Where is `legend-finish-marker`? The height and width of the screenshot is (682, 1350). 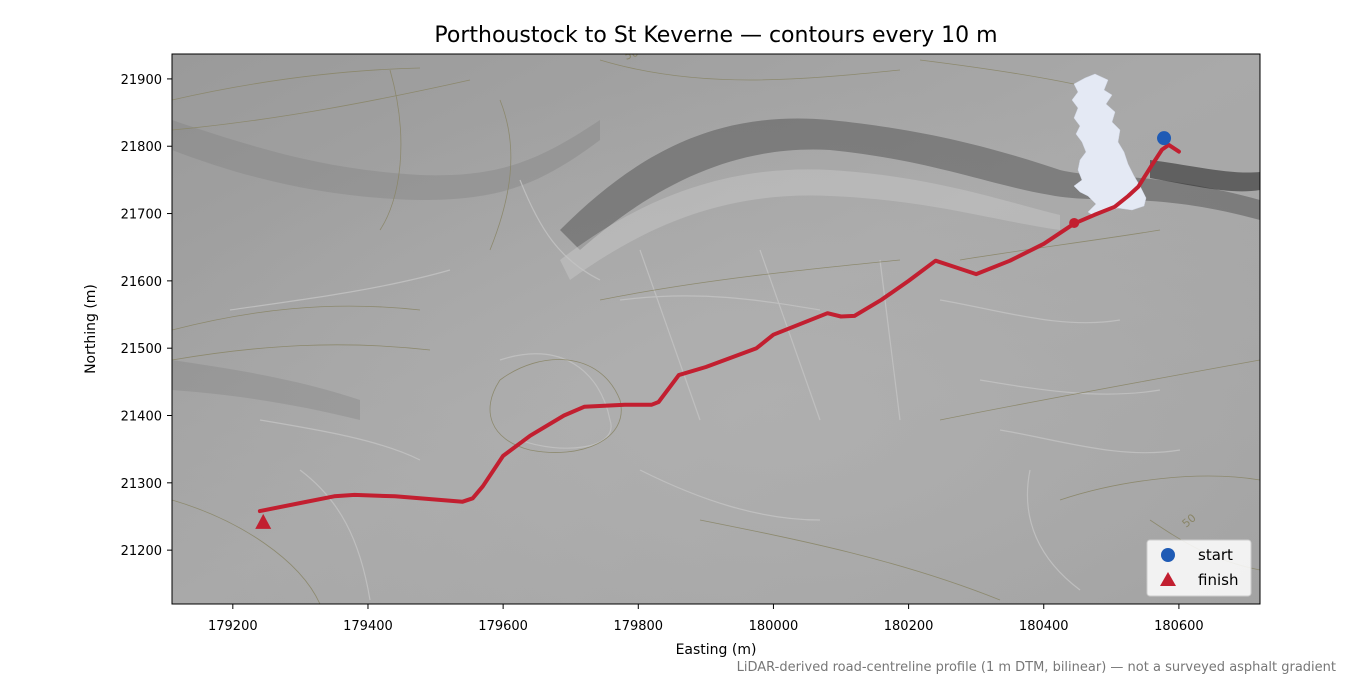 legend-finish-marker is located at coordinates (1168, 579).